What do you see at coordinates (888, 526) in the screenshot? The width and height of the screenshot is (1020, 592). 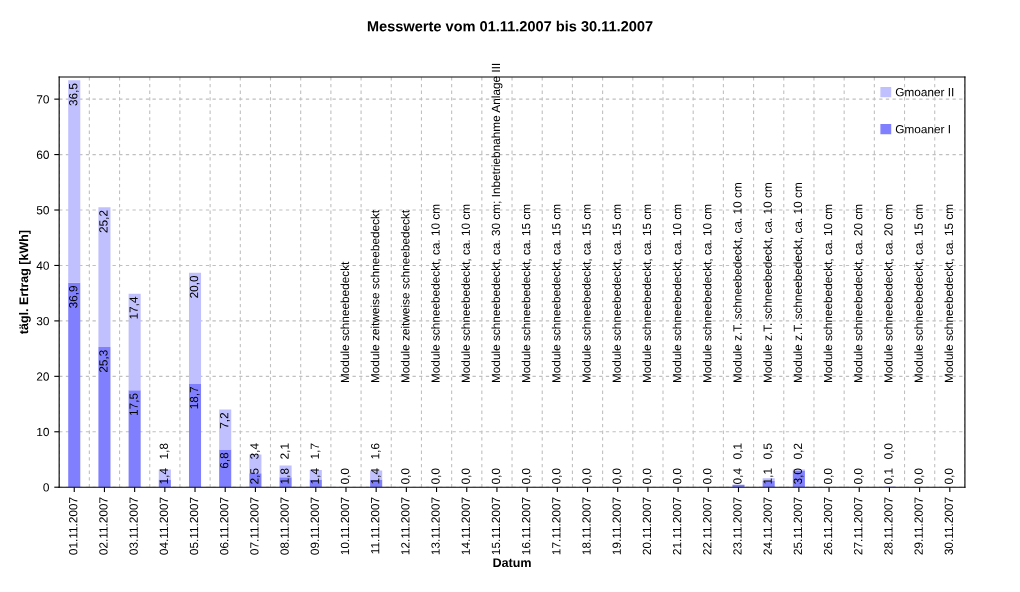 I see `x-tick-label: 28.11.2007` at bounding box center [888, 526].